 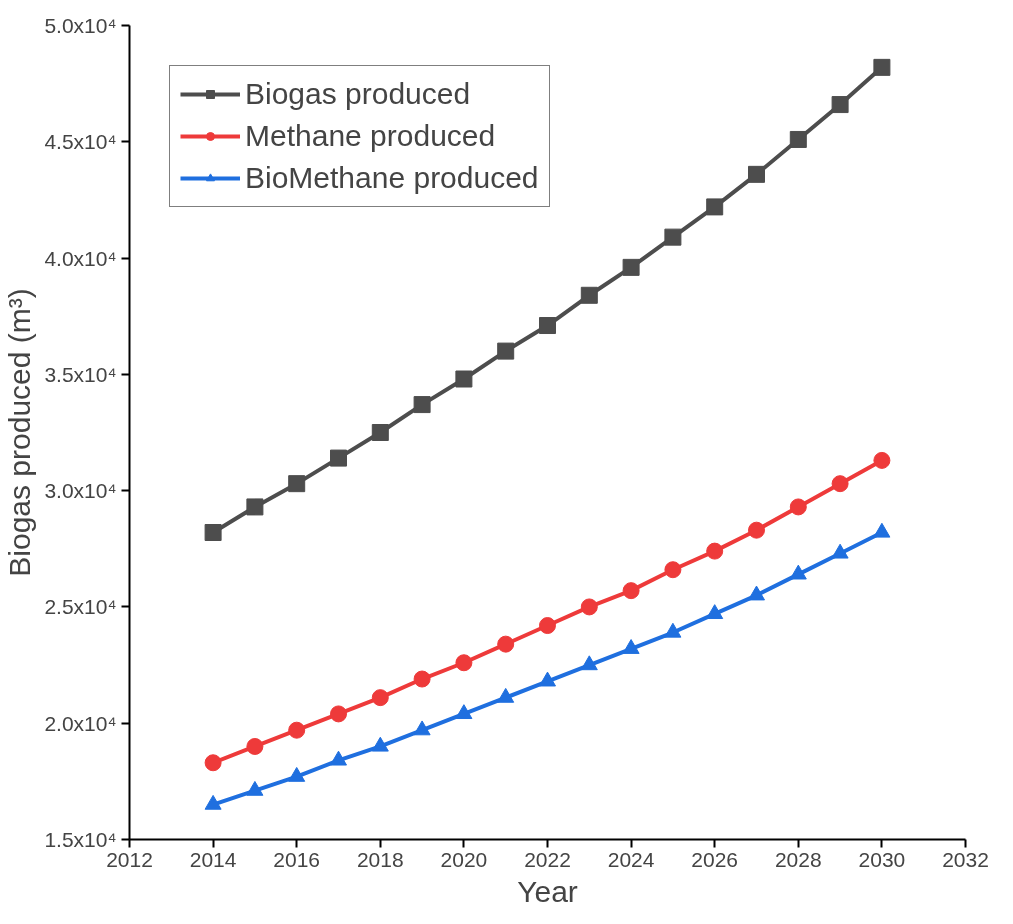 What do you see at coordinates (547, 891) in the screenshot?
I see `x-axis-title: Year` at bounding box center [547, 891].